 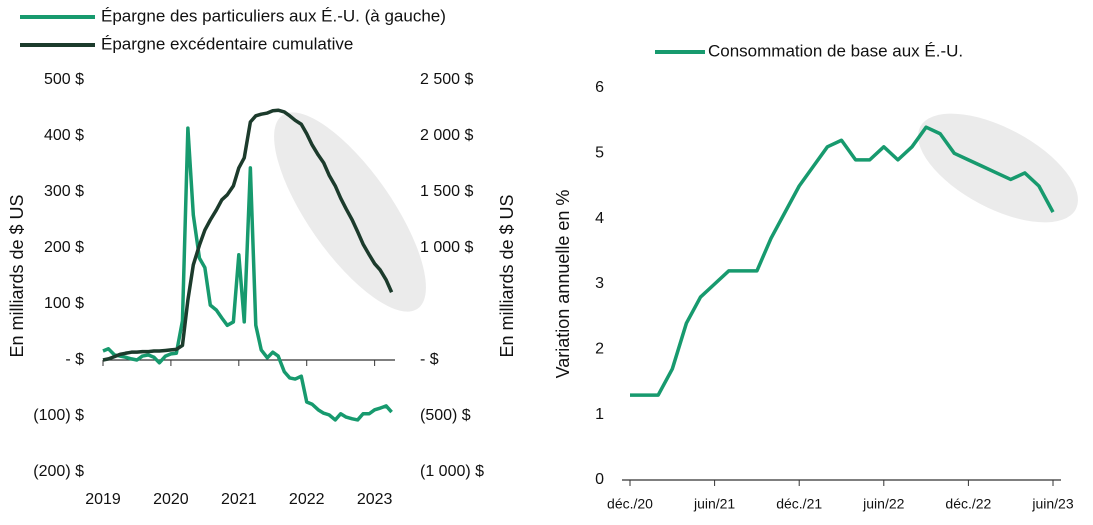 What do you see at coordinates (64, 135) in the screenshot?
I see `y-tick-label: 400 $` at bounding box center [64, 135].